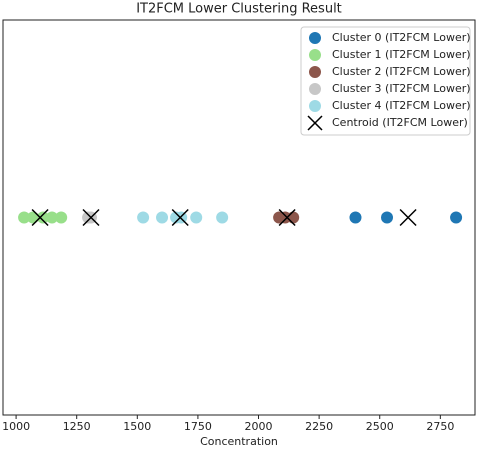 The image size is (480, 451). I want to click on chart-title: IT2FCM Lower Clustering Result, so click(239, 9).